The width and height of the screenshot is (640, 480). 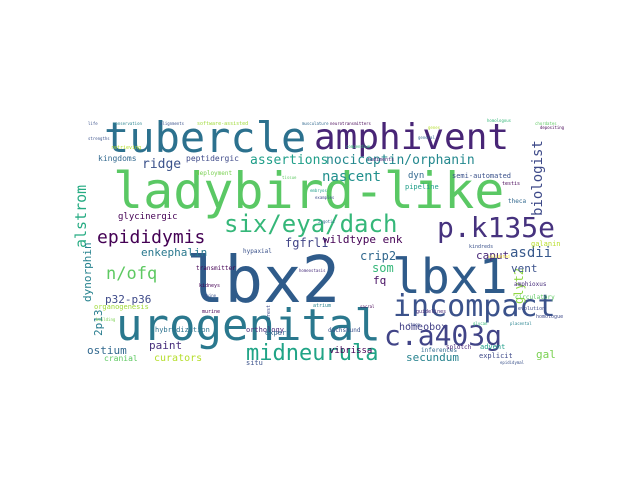 I want to click on word-asdii: asdii, so click(x=531, y=253).